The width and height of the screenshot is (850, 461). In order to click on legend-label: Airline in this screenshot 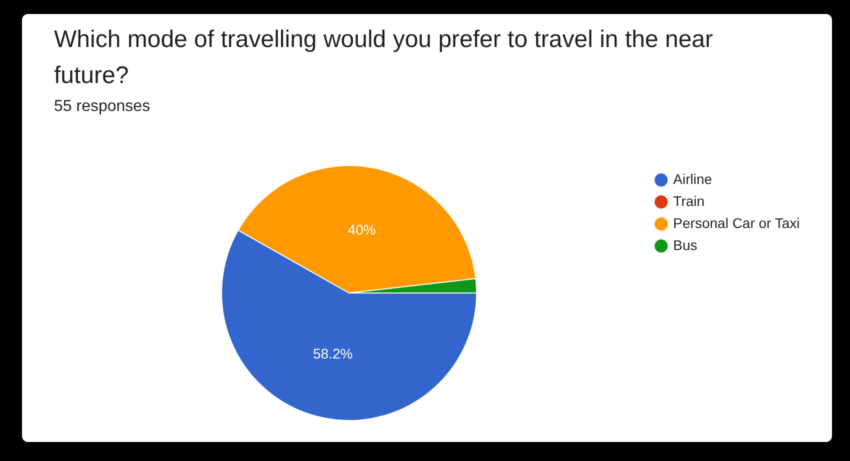, I will do `click(692, 178)`.